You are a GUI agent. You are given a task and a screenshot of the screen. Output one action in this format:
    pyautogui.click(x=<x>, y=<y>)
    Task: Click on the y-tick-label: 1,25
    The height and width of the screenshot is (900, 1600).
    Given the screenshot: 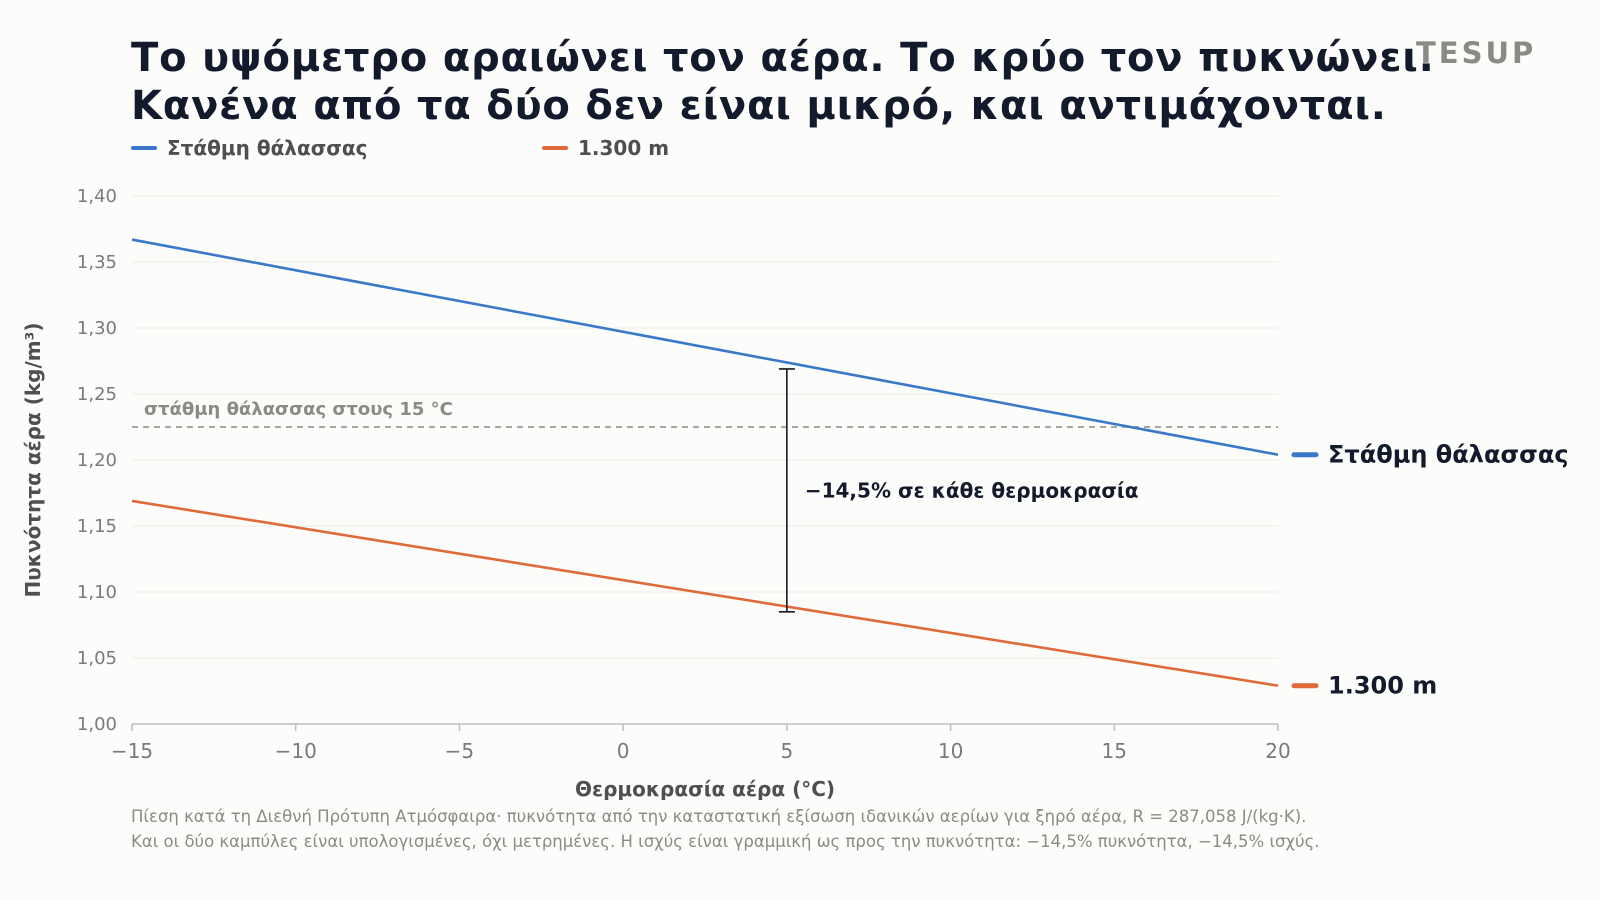 What is the action you would take?
    pyautogui.click(x=97, y=394)
    